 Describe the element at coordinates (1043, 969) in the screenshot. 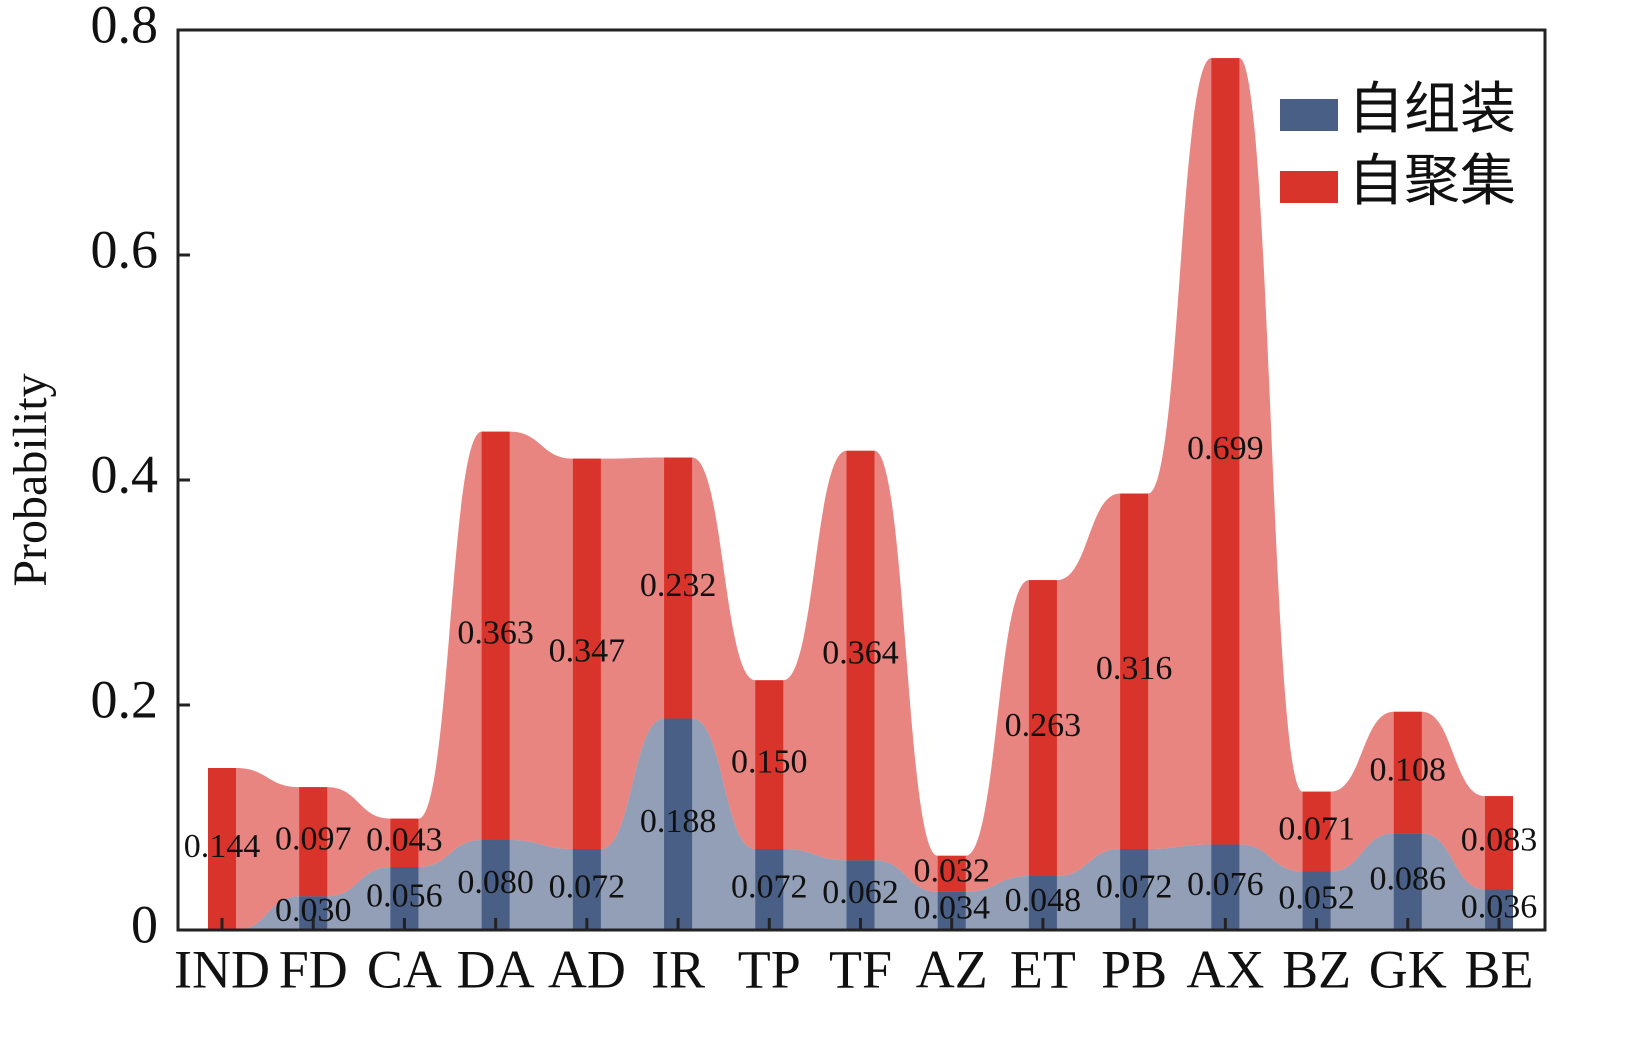

I see `x-tick-label: ET` at that location.